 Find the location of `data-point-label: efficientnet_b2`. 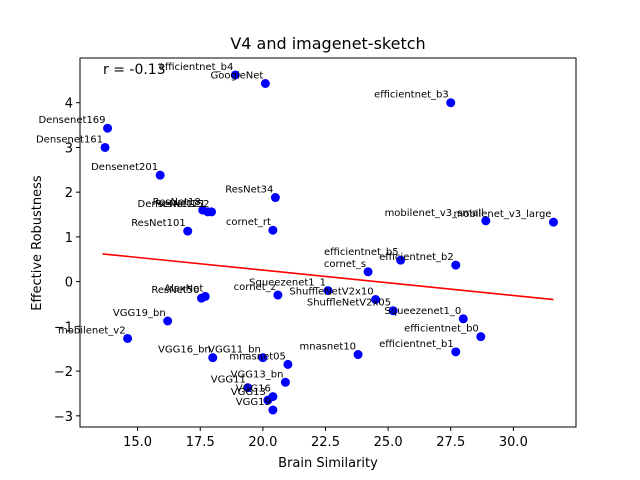

data-point-label: efficientnet_b2 is located at coordinates (416, 257).